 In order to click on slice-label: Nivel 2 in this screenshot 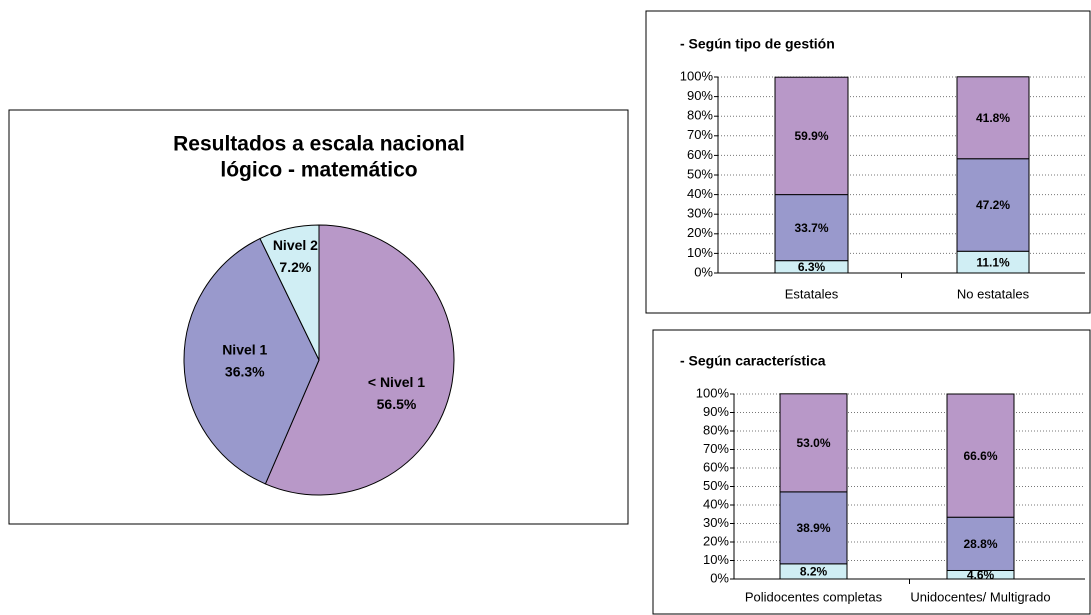, I will do `click(295, 245)`.